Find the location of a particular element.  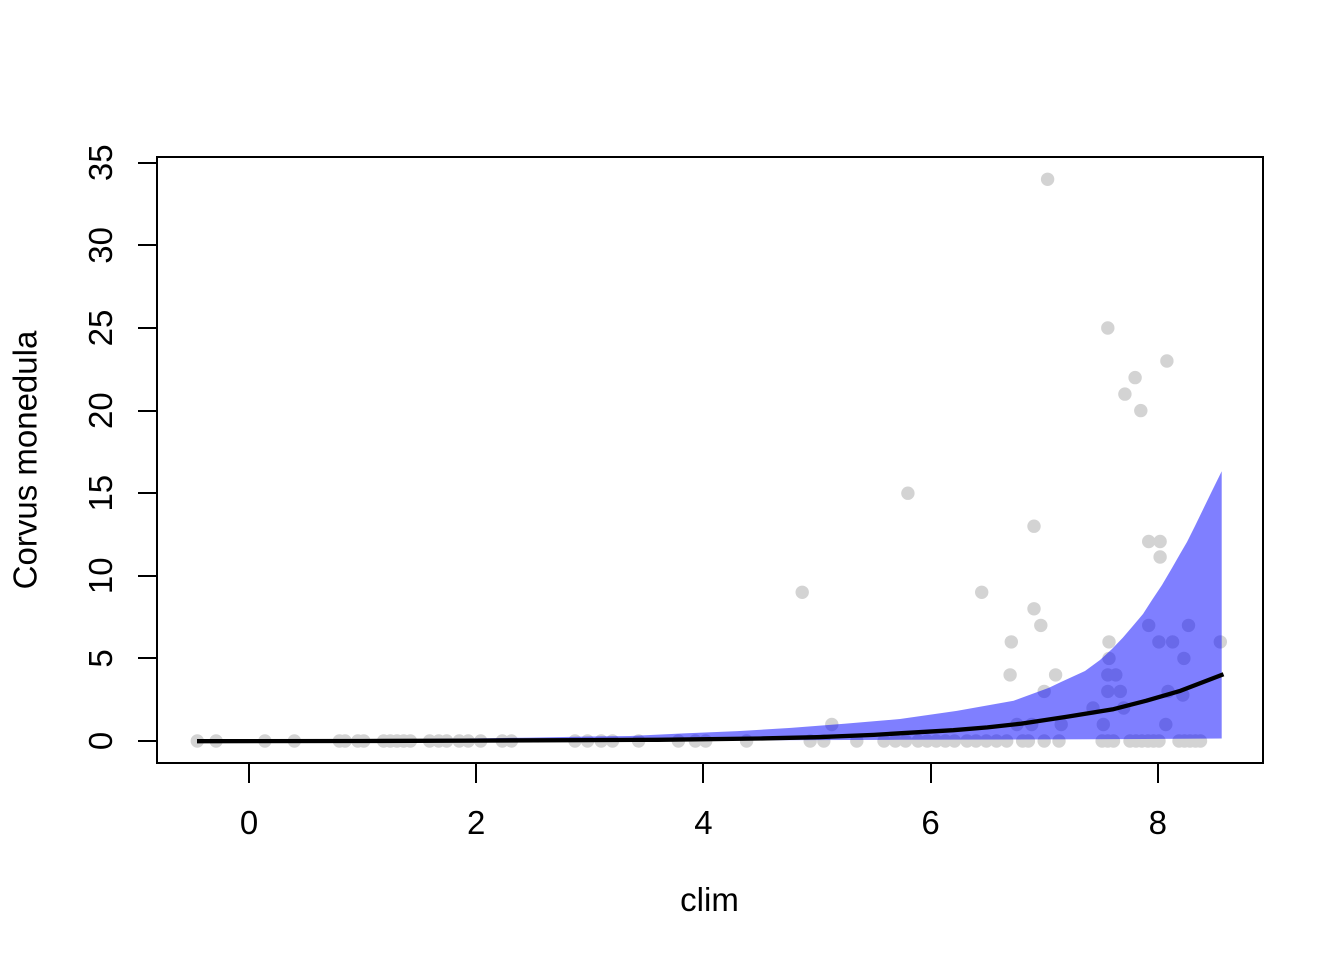

svg-text: Corvus monedula is located at coordinates (25, 459).